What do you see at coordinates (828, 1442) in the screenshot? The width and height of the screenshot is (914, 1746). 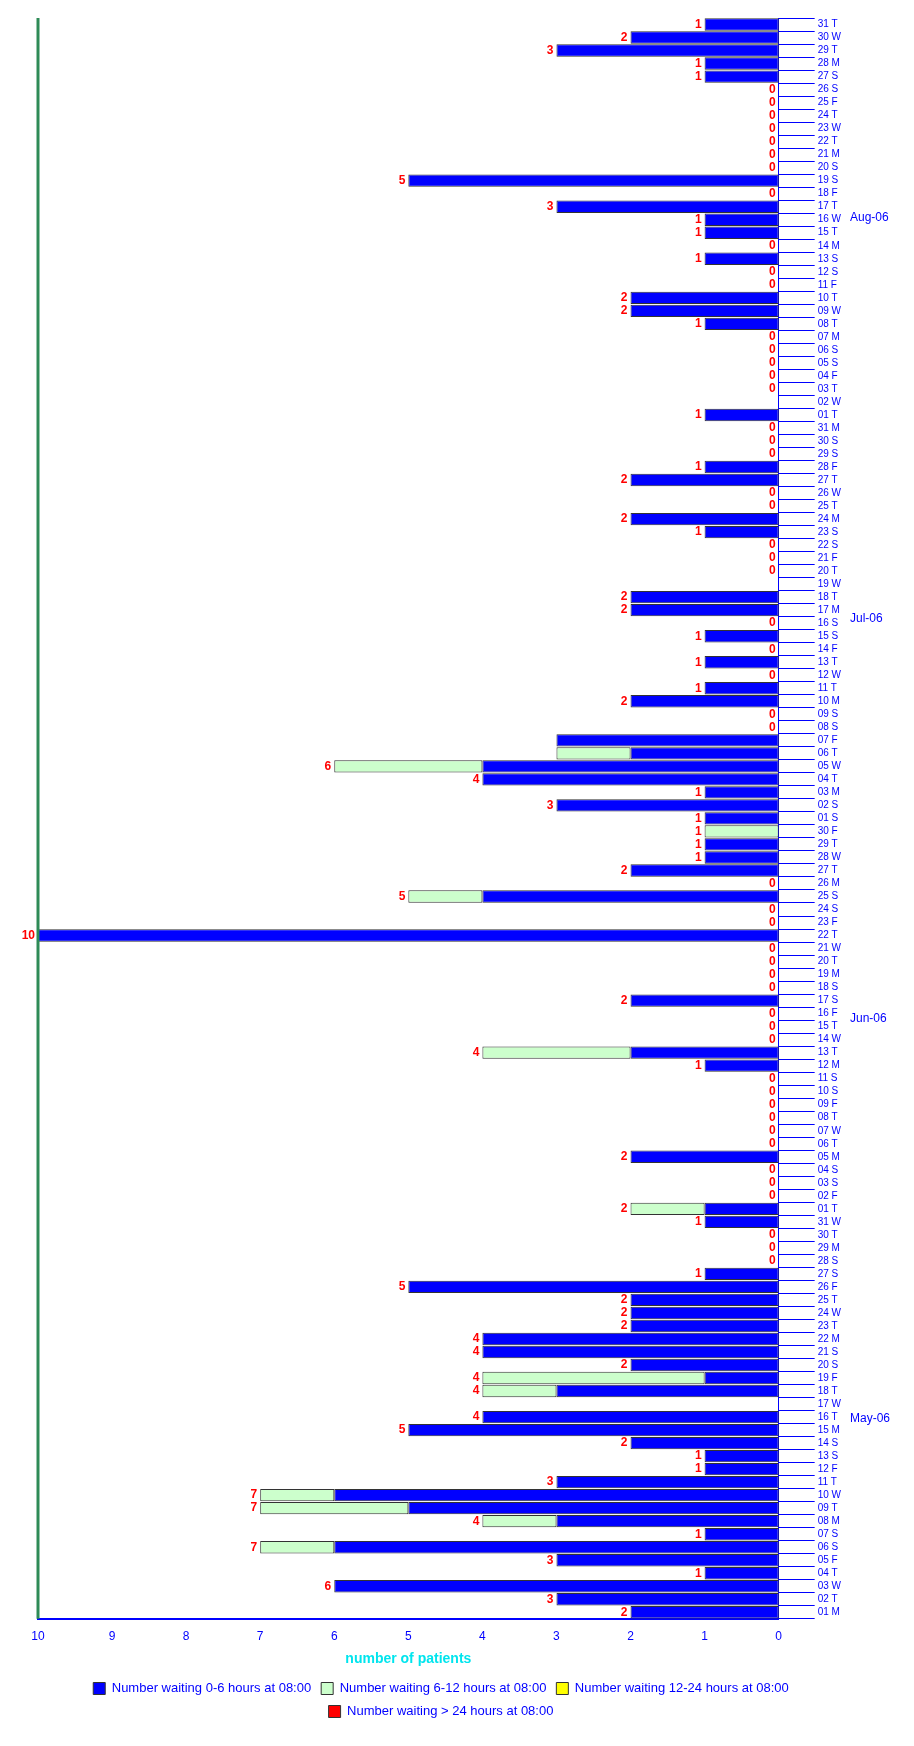 I see `y-tick-label: 14 S` at bounding box center [828, 1442].